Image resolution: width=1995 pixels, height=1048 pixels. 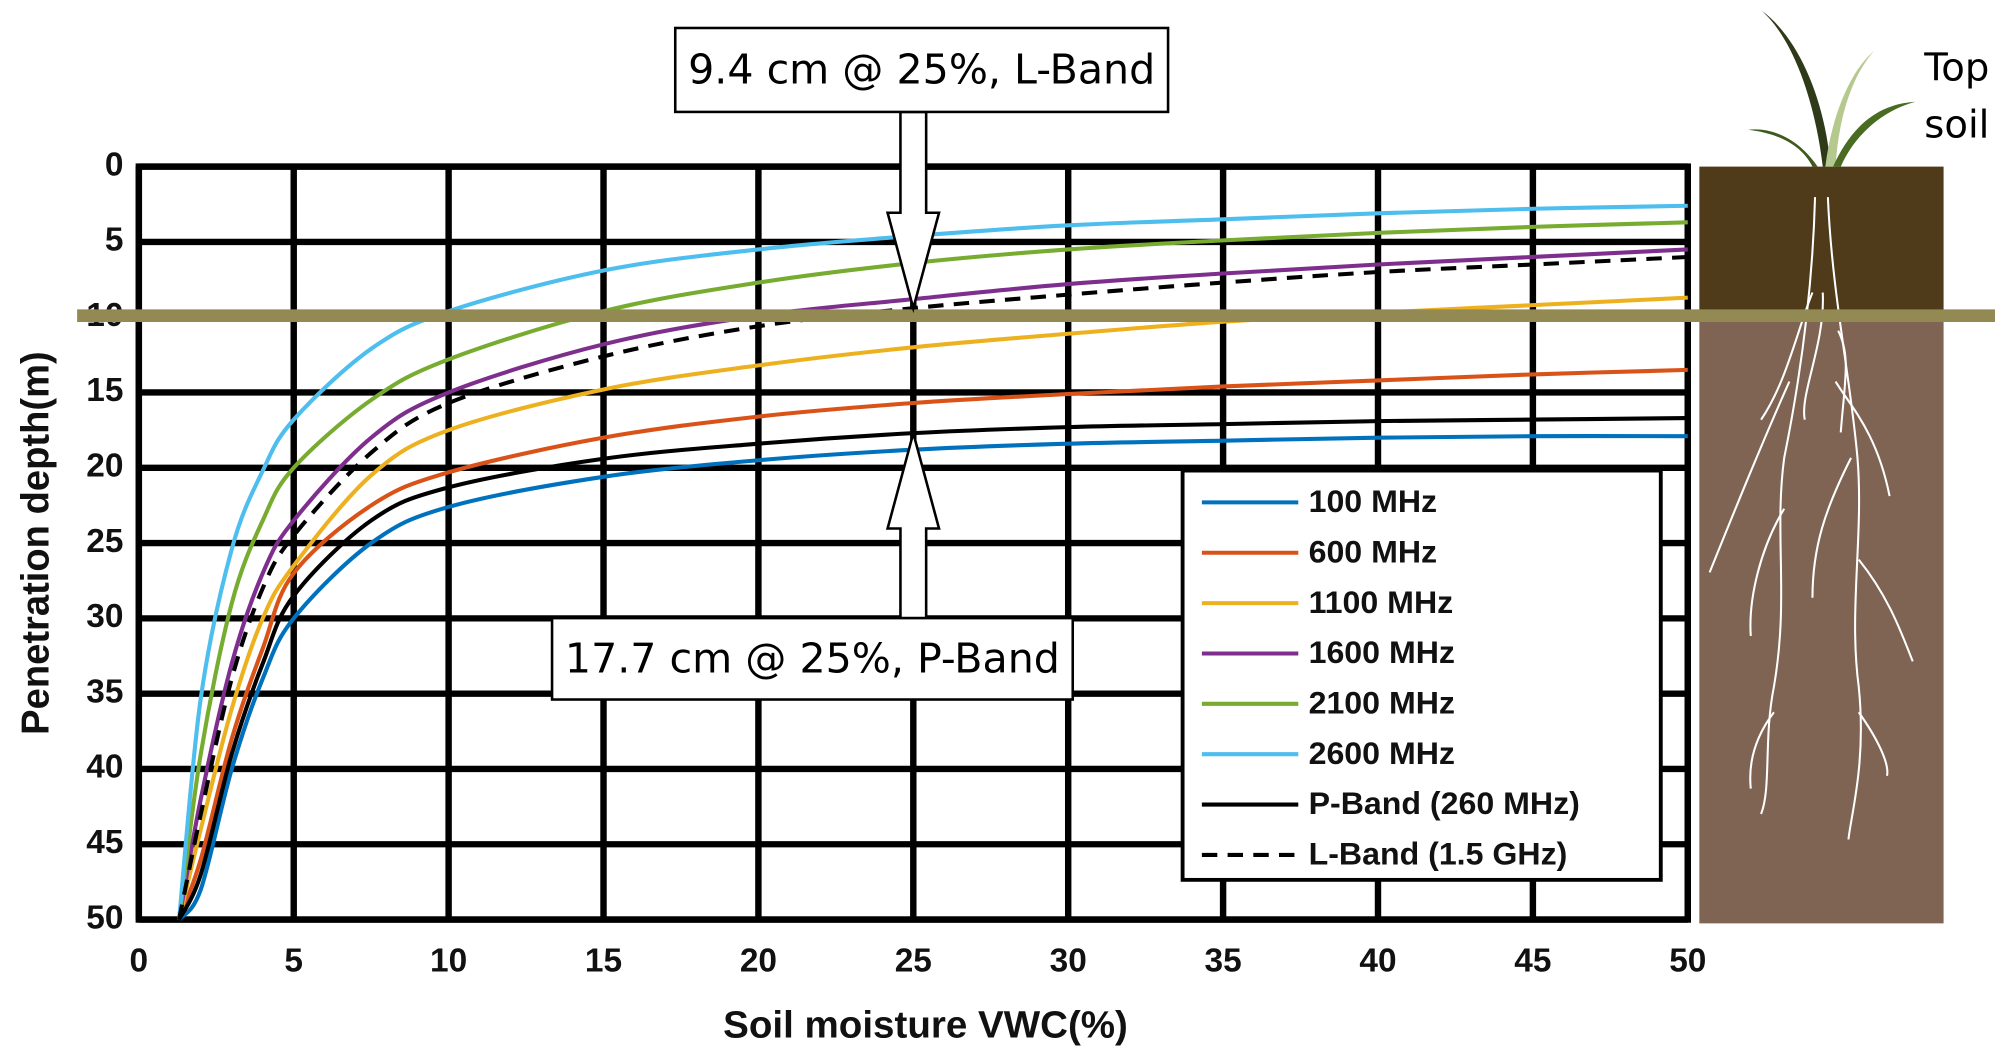 I want to click on legend-label: 600 MHz, so click(x=1373, y=552).